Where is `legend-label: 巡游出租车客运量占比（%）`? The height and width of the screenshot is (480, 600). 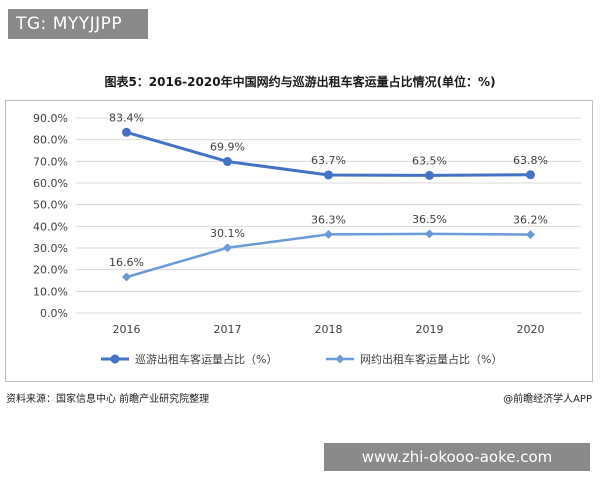
legend-label: 巡游出租车客运量占比（%） is located at coordinates (206, 359).